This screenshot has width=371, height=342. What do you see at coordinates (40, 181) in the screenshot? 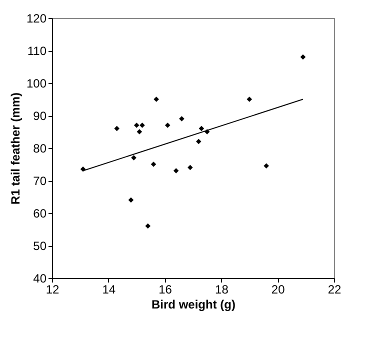
I see `y-tick-label: 70` at bounding box center [40, 181].